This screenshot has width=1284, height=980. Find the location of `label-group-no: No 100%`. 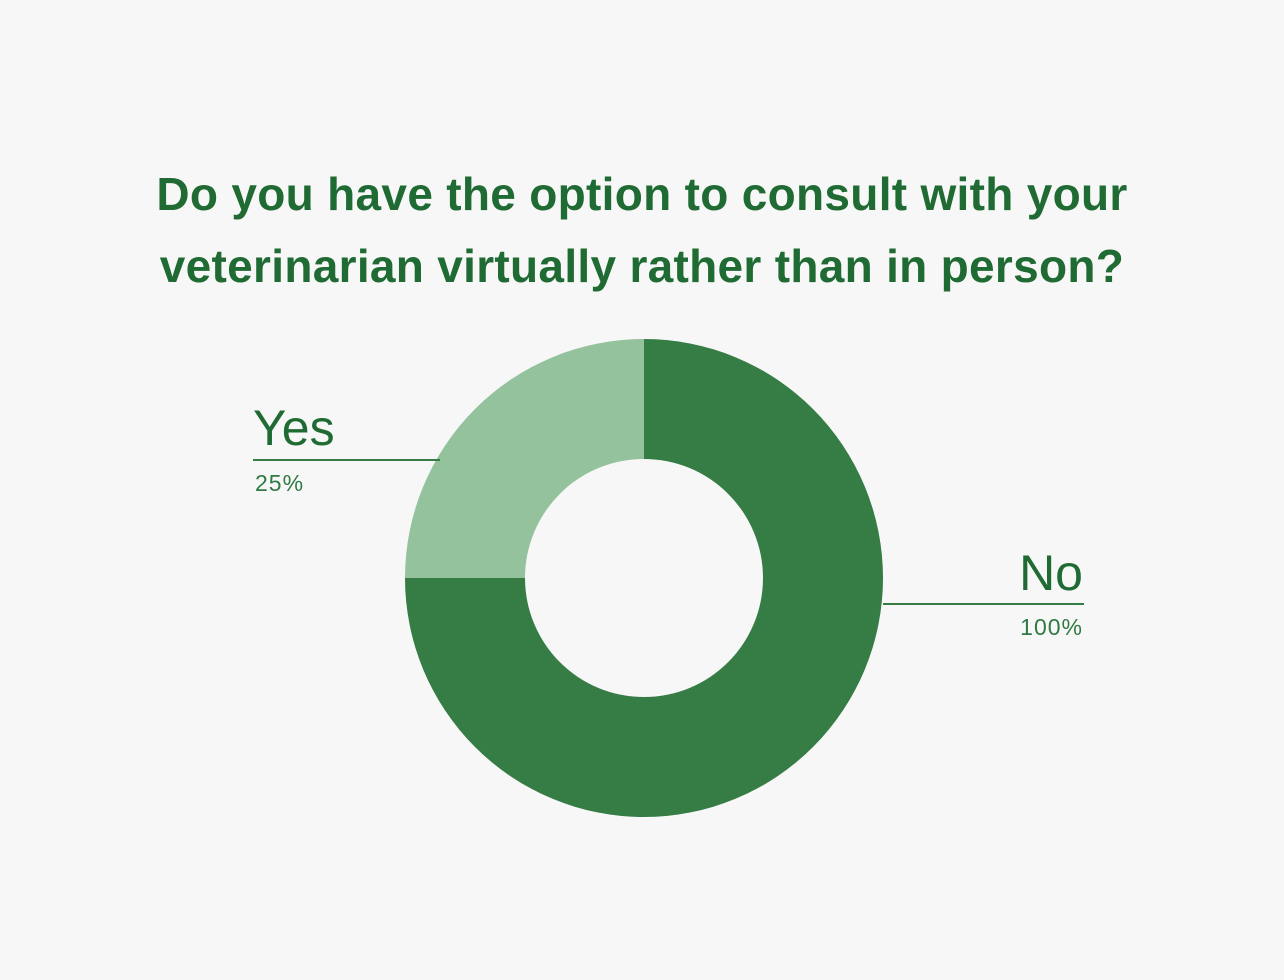

label-group-no: No 100% is located at coordinates (983, 592).